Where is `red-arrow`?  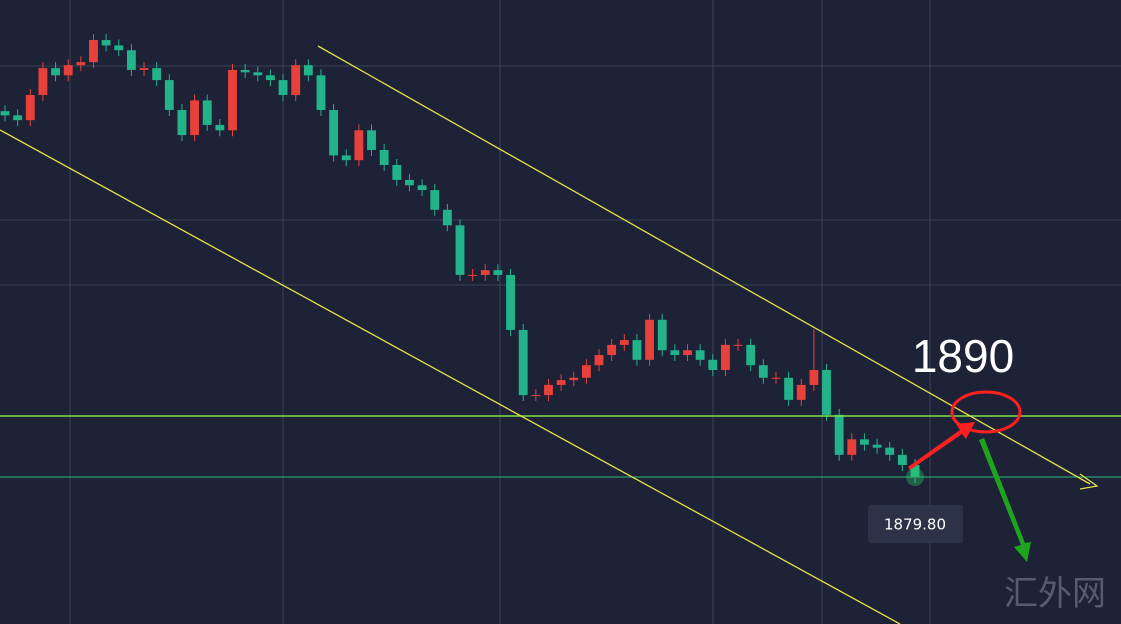 red-arrow is located at coordinates (941, 446).